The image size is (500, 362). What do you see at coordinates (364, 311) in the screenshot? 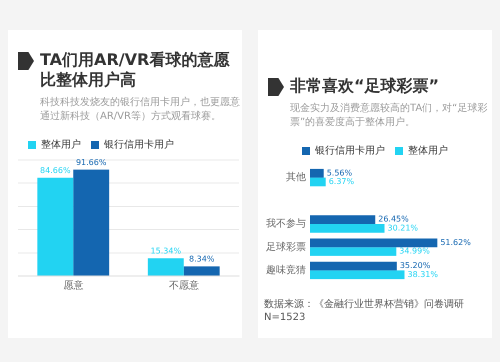
I see `source-note: 数据来源：《金融行业世界杯营销》问卷调研 N=1523` at bounding box center [364, 311].